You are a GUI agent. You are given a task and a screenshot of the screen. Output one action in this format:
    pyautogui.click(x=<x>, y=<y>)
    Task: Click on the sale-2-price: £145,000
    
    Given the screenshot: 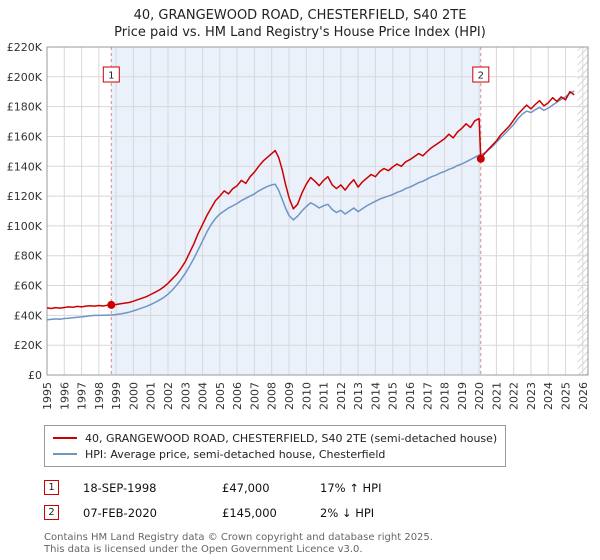 What is the action you would take?
    pyautogui.click(x=249, y=512)
    